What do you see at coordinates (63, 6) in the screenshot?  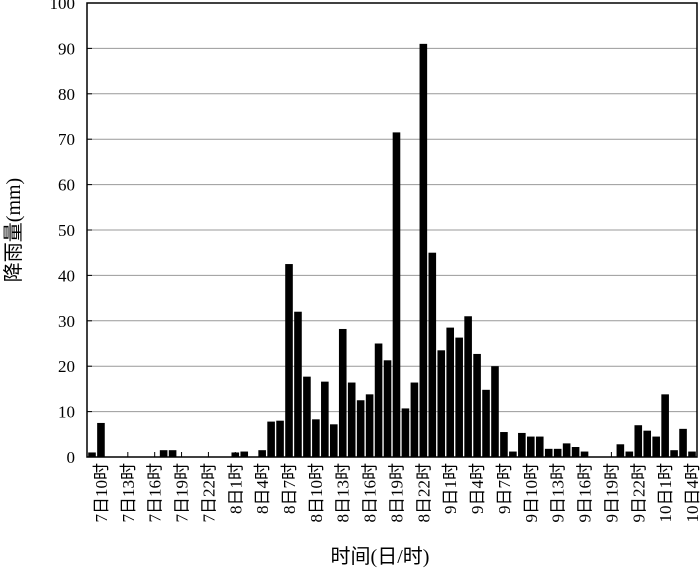 I see `y-tick-label: 100` at bounding box center [63, 6].